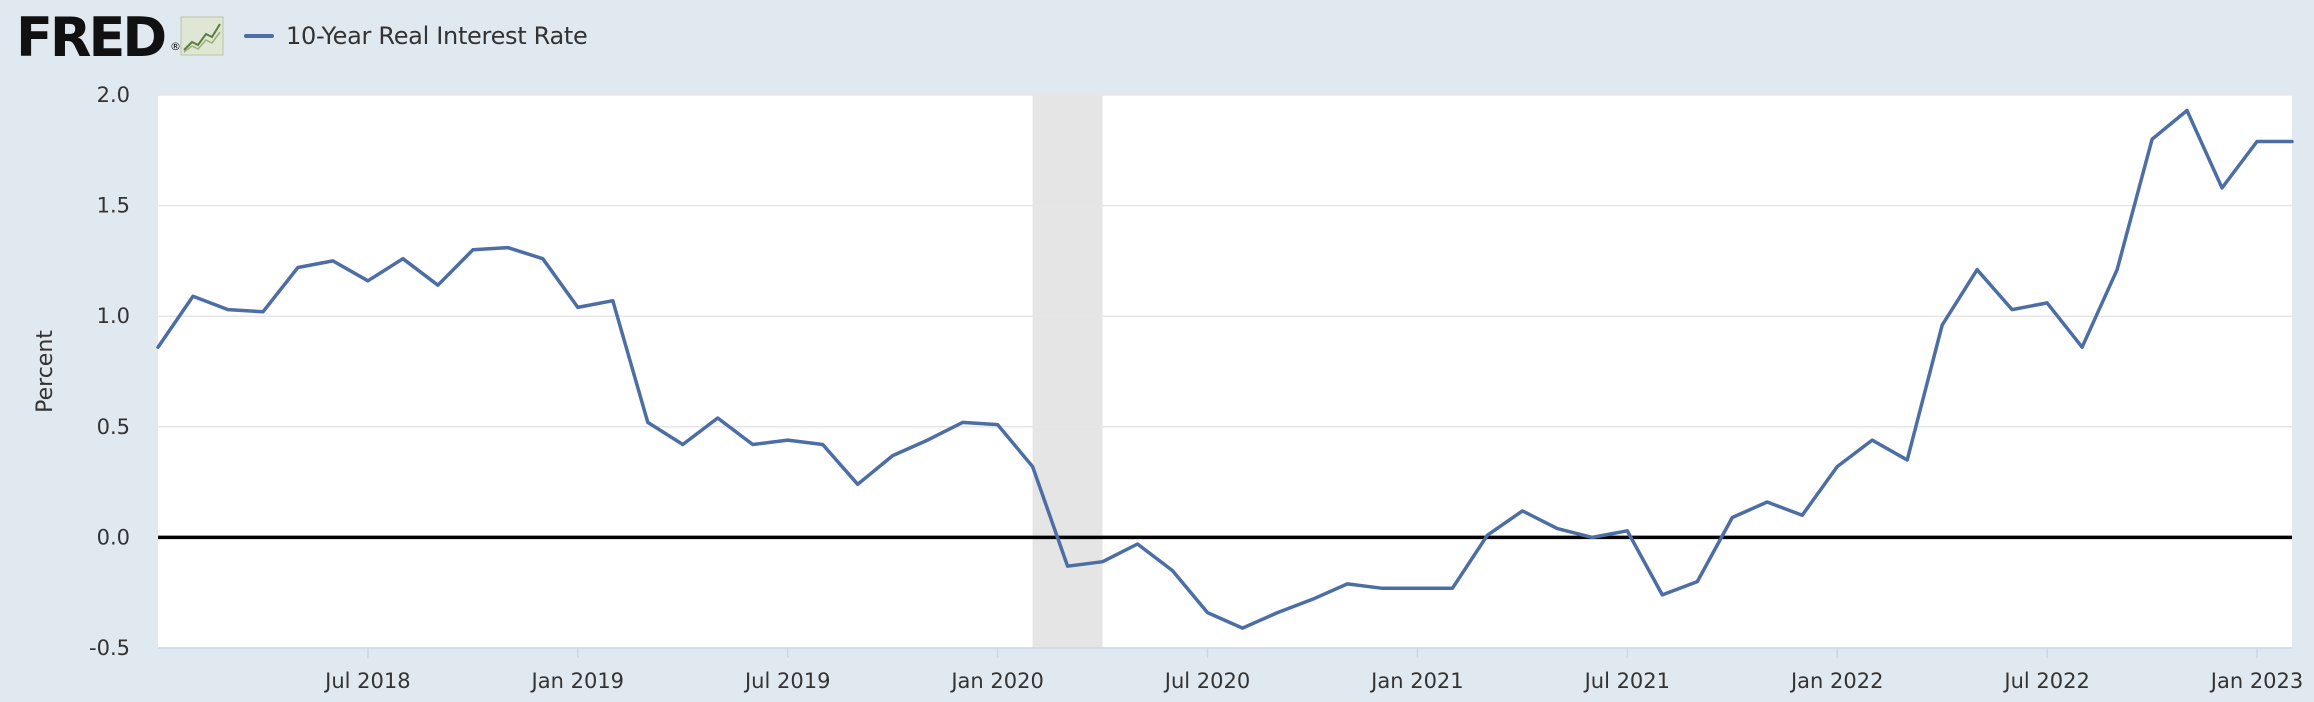 The height and width of the screenshot is (702, 2314). Describe the element at coordinates (1157, 37) in the screenshot. I see `chart-header: FRED ® 10-Year Real Interest Rate` at that location.